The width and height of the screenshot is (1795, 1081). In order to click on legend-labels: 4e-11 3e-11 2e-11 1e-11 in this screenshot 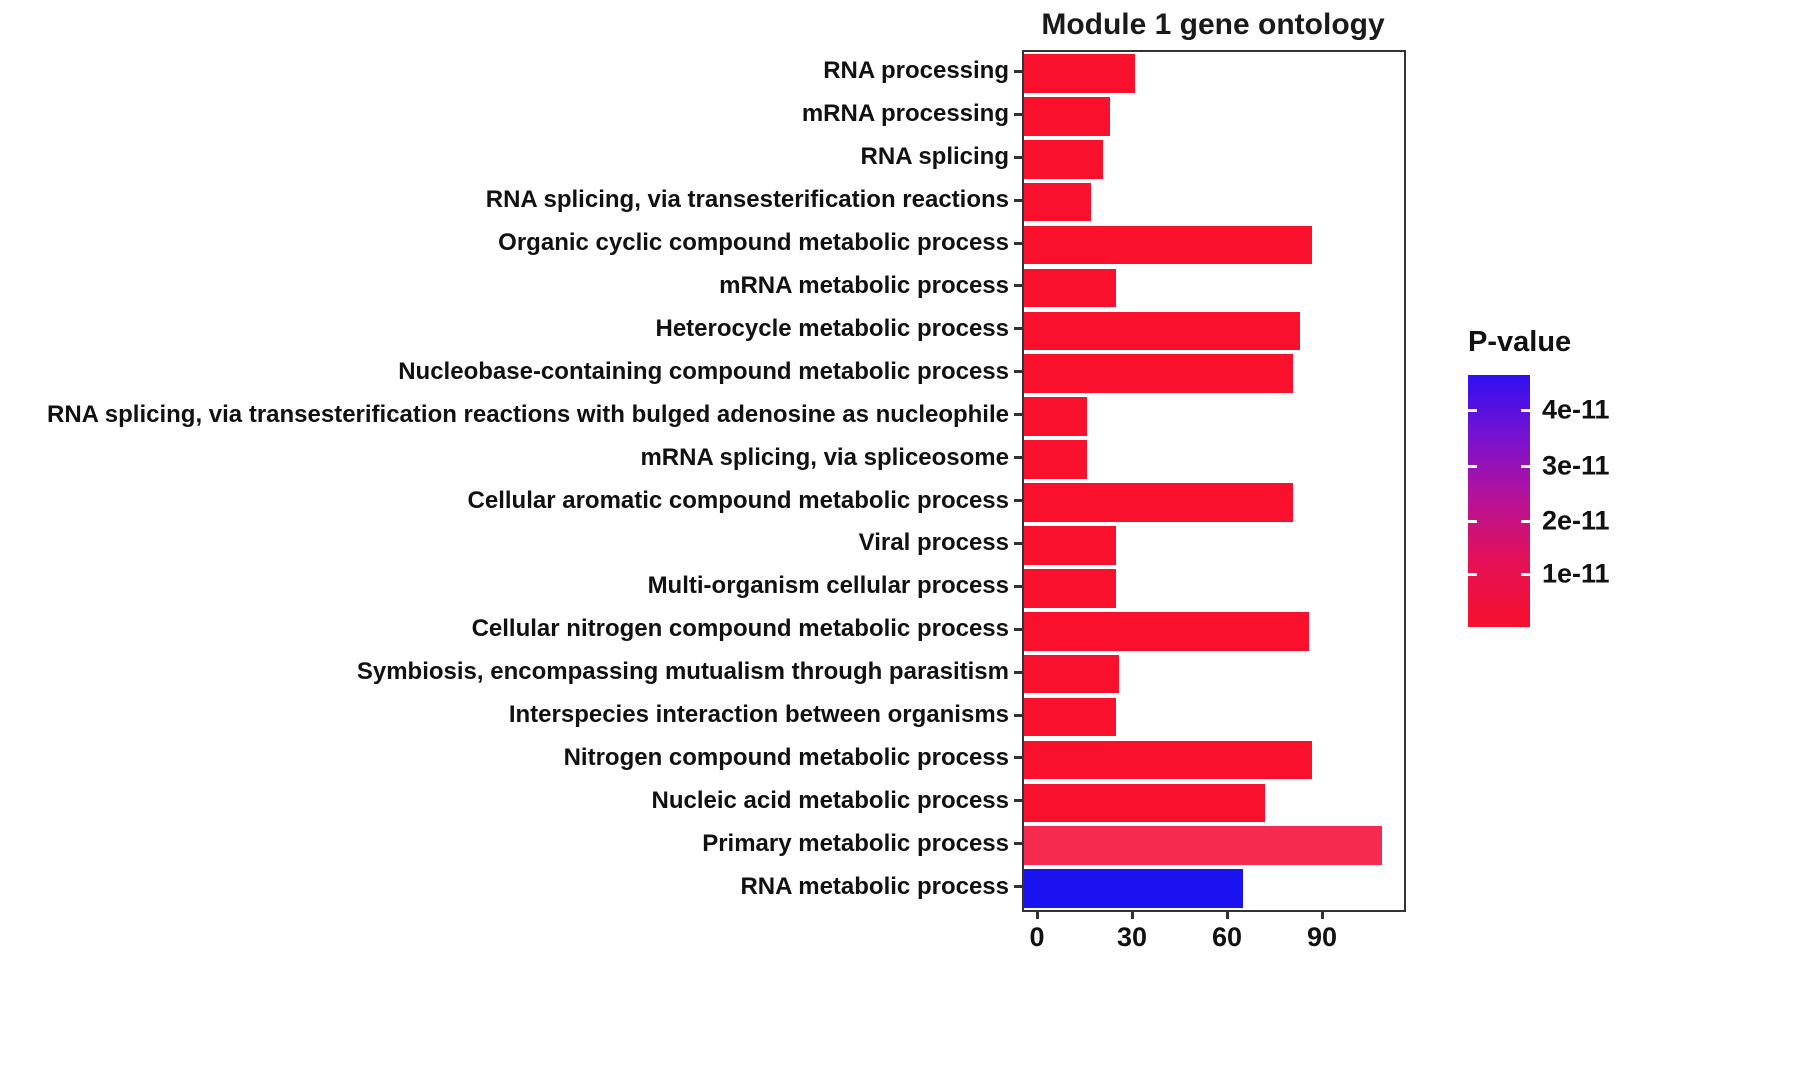, I will do `click(1602, 501)`.